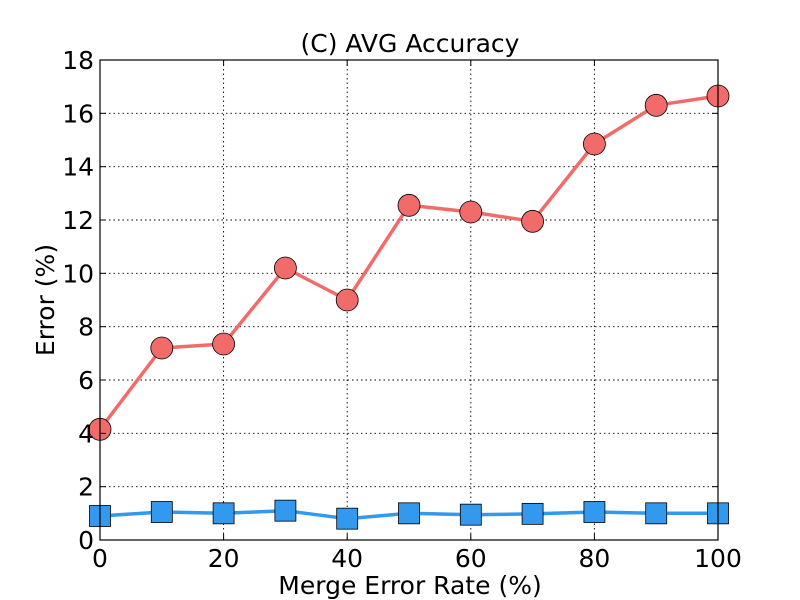 Image resolution: width=800 pixels, height=600 pixels. What do you see at coordinates (45, 300) in the screenshot?
I see `y-axis-title: Error (%)` at bounding box center [45, 300].